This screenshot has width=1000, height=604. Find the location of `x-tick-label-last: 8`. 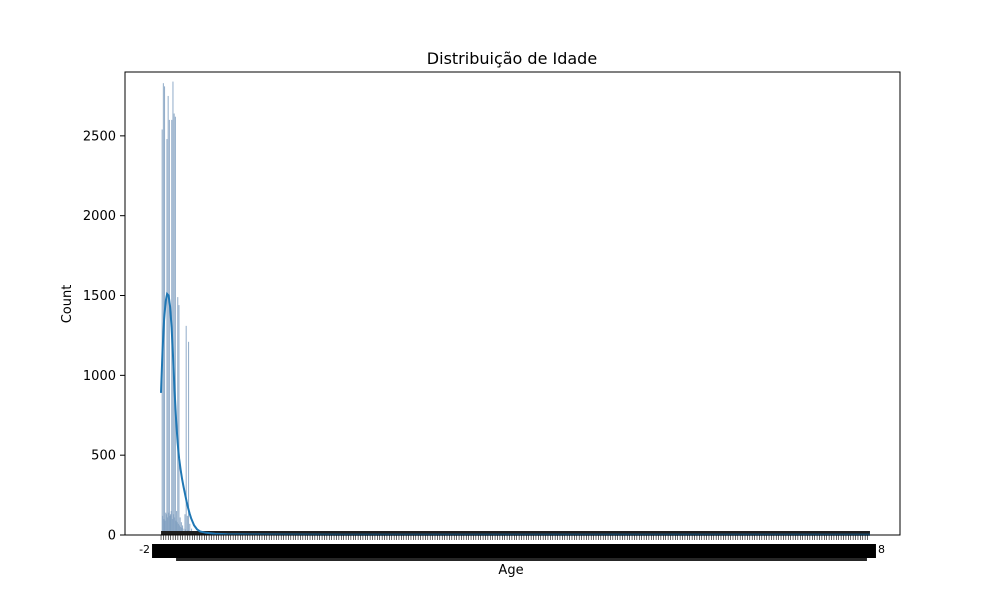

x-tick-label-last: 8 is located at coordinates (881, 549).